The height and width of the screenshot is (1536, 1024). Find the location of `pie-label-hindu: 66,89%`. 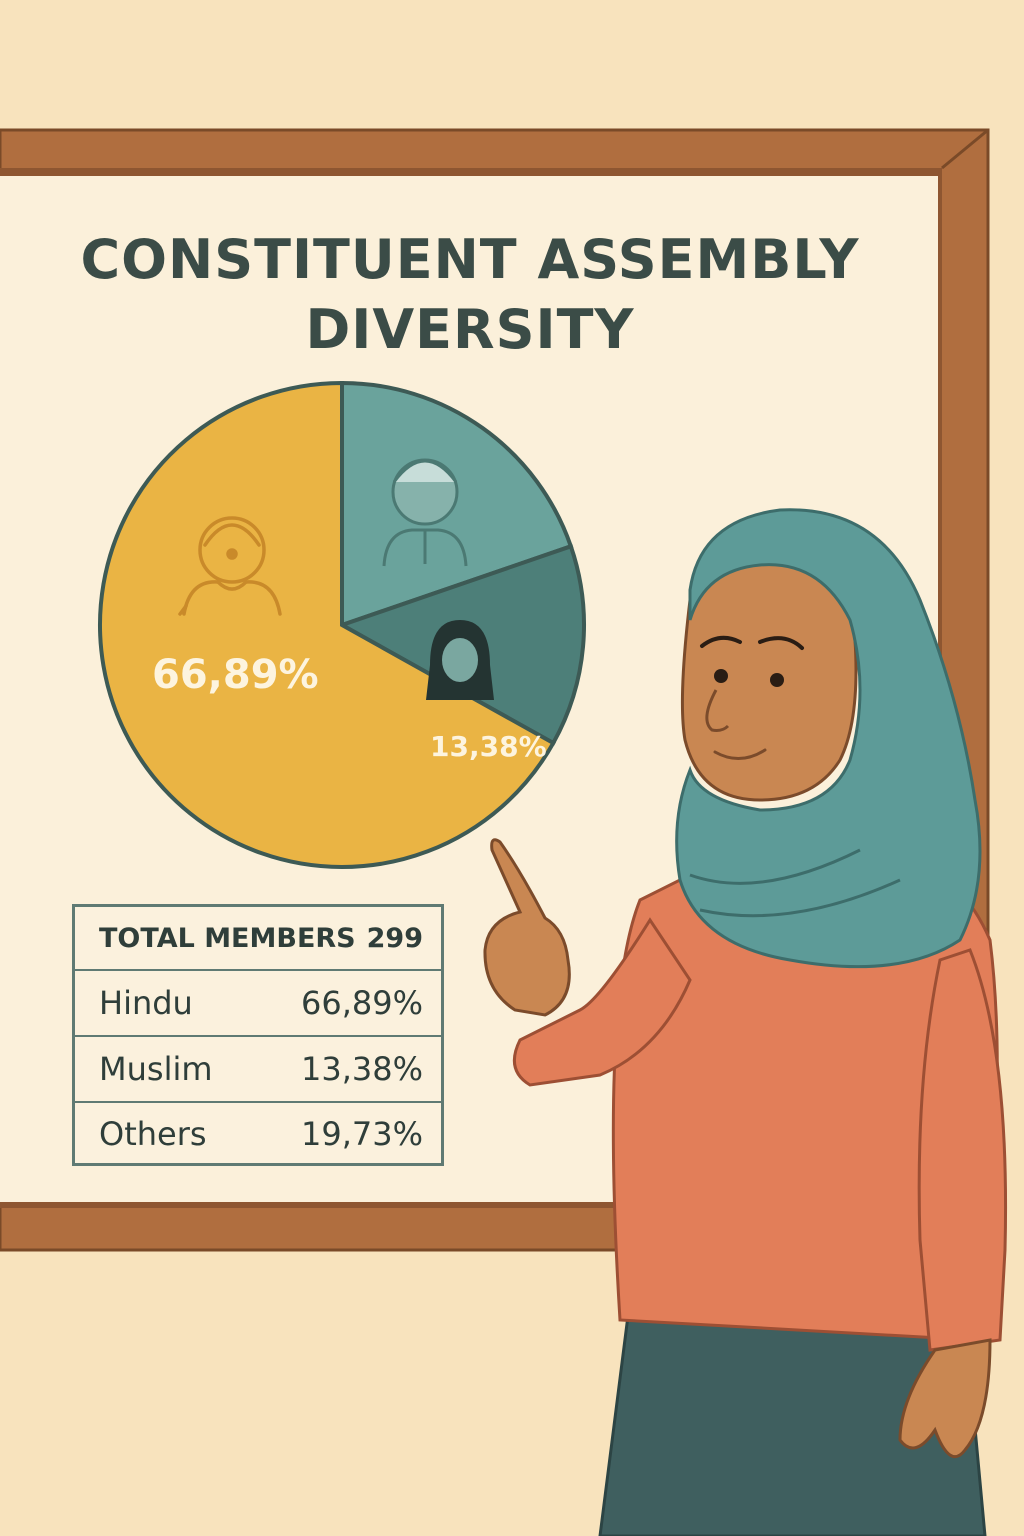

pie-label-hindu: 66,89% is located at coordinates (235, 675).